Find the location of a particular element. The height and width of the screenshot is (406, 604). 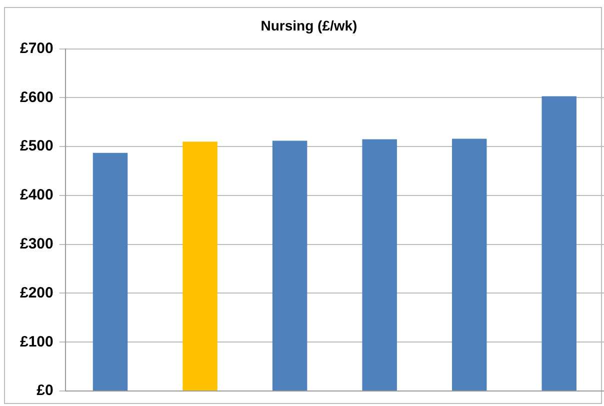

y-tick-label: £100 is located at coordinates (37, 341).